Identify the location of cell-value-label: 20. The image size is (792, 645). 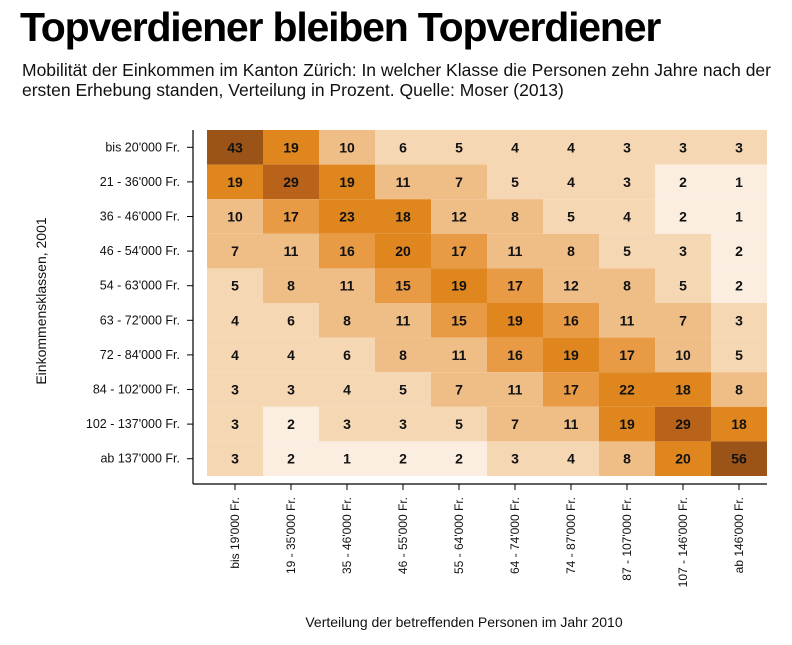
(403, 251).